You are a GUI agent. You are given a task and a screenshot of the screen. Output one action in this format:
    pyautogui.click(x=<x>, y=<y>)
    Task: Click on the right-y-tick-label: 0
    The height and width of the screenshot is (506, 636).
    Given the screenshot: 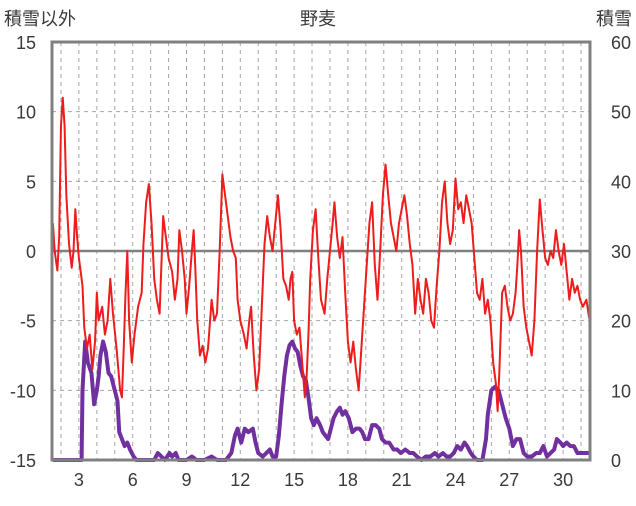 What is the action you would take?
    pyautogui.click(x=616, y=461)
    